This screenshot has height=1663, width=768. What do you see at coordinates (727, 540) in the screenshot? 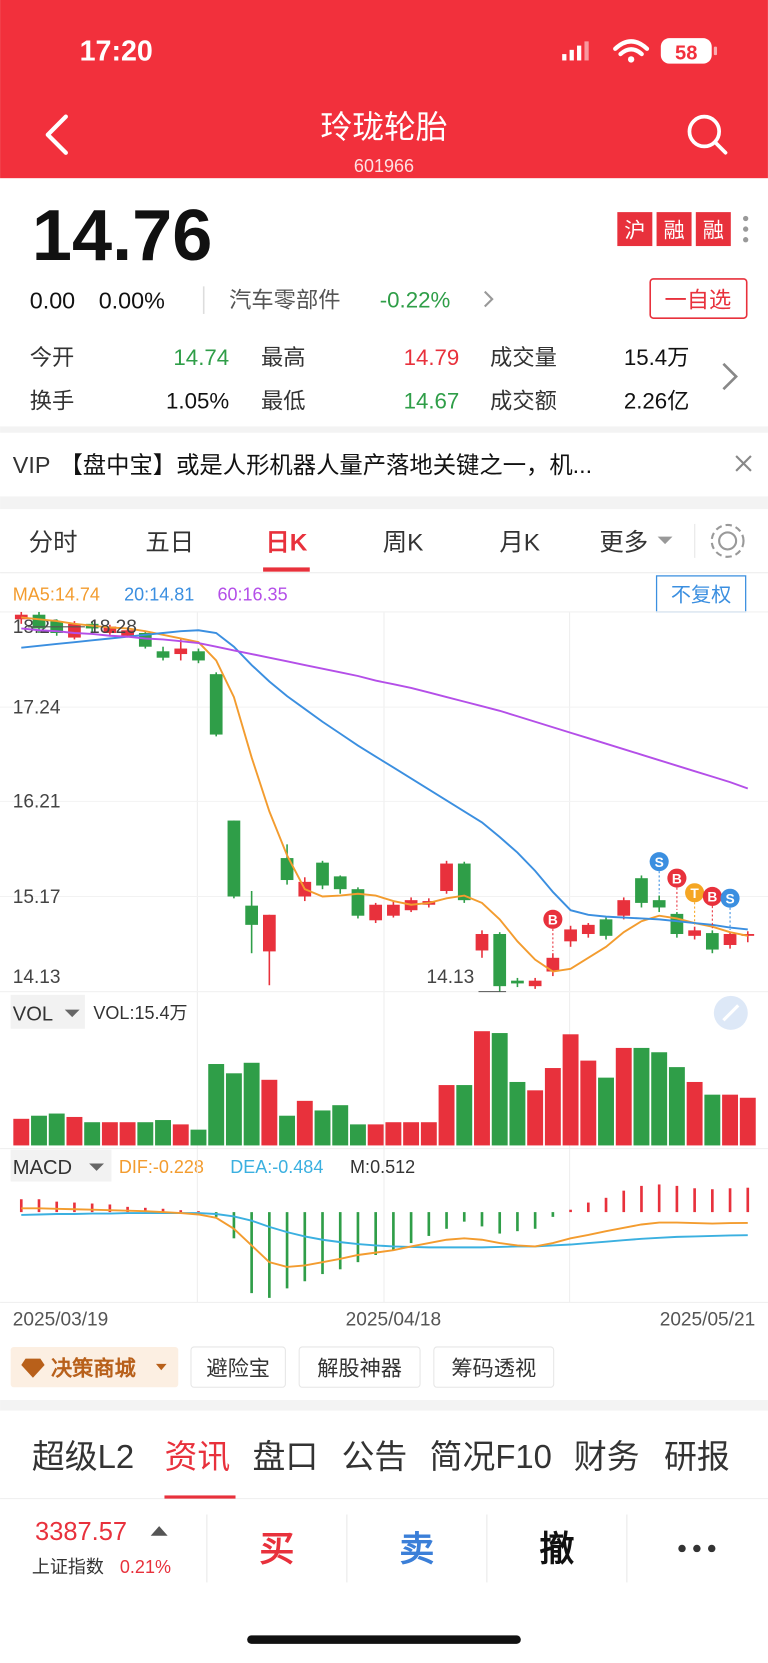
I see `settings-button` at bounding box center [727, 540].